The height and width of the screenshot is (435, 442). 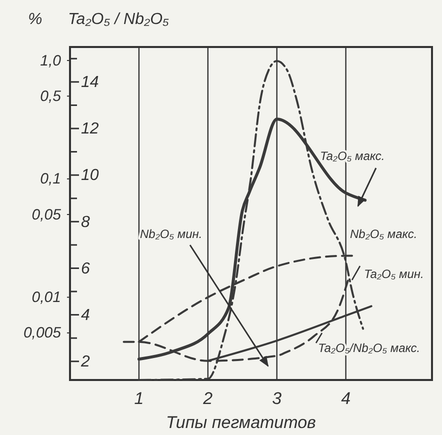 I want to click on annotation: Nb₂O₅ мин., so click(x=171, y=234).